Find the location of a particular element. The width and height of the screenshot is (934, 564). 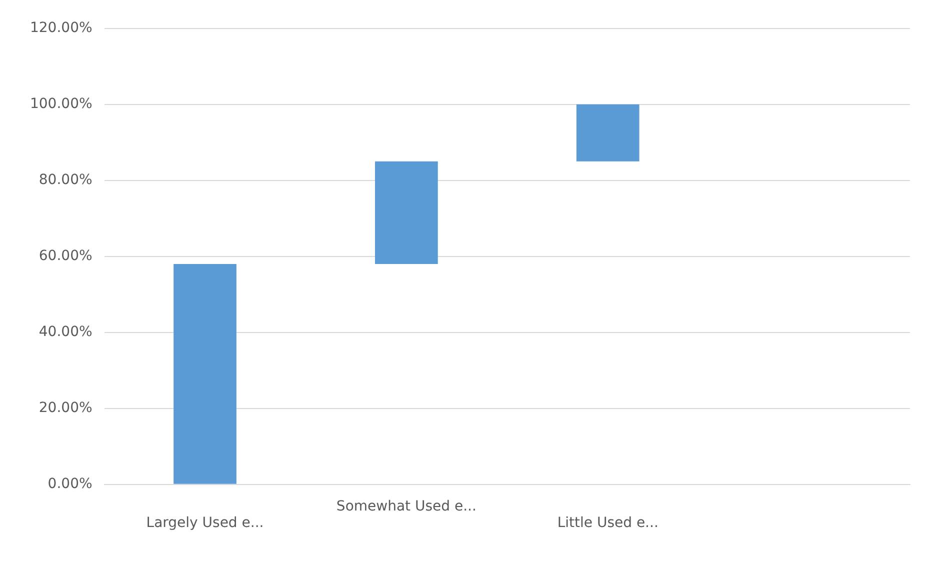

y-tick-label: 80.00% is located at coordinates (65, 180).